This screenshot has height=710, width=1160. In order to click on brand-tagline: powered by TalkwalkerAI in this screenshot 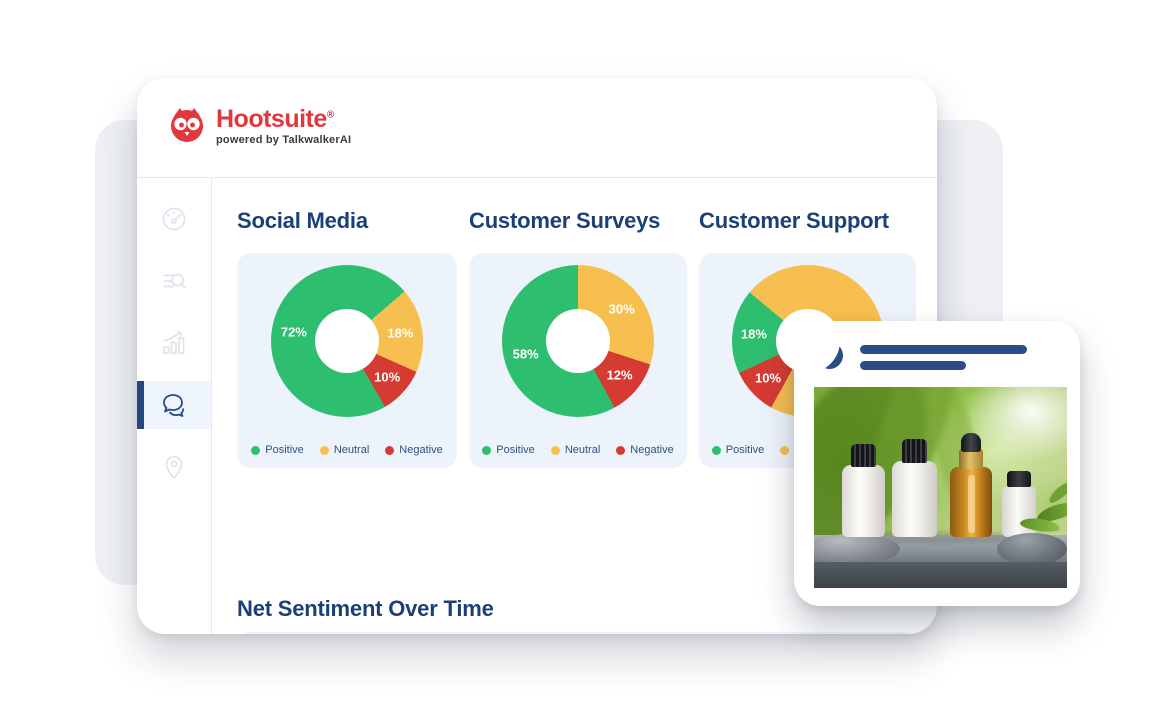, I will do `click(284, 140)`.